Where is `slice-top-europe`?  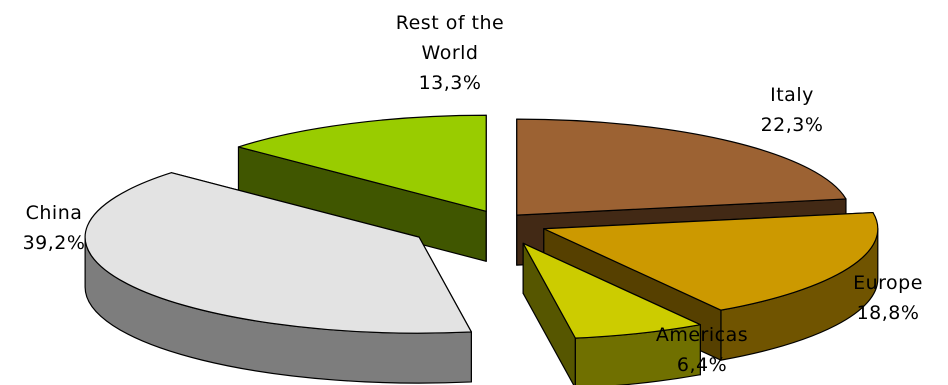
slice-top-europe is located at coordinates (711, 261).